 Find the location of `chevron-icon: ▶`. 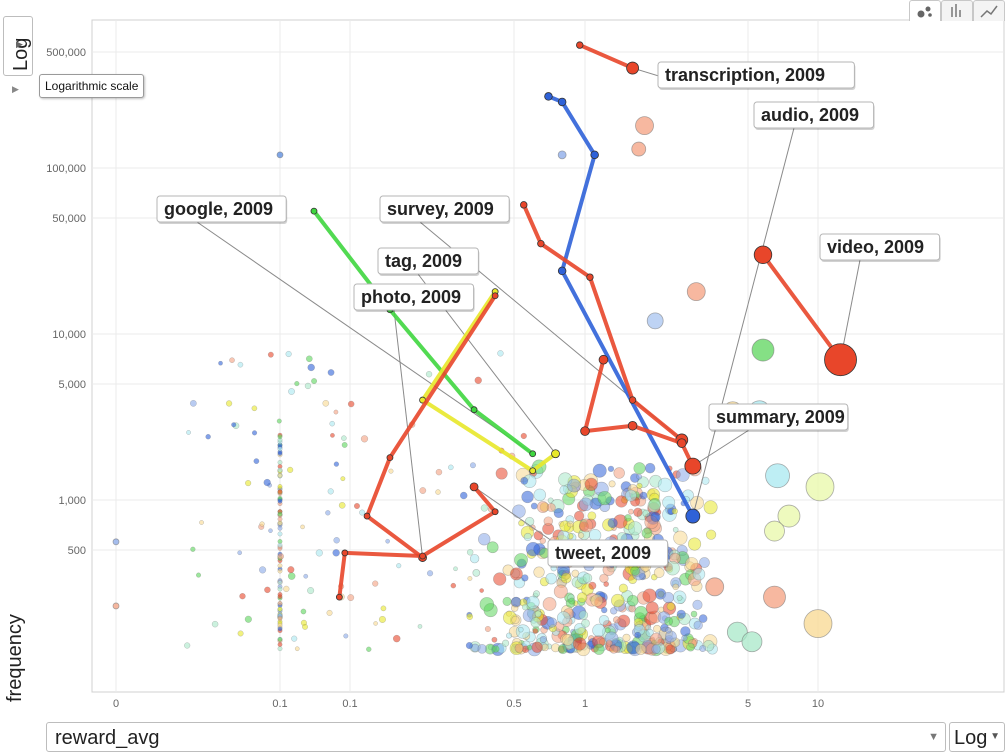

chevron-icon: ▶ is located at coordinates (19, 44).